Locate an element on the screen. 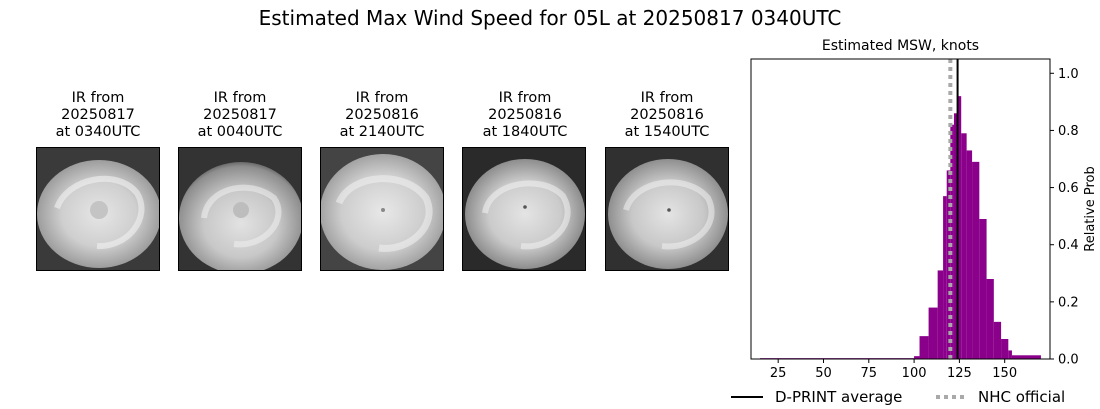 This screenshot has width=1100, height=409. y-axis-ticks: 0.0 0.2 0.4 0.6 0.8 1.0 is located at coordinates (1064, 217).